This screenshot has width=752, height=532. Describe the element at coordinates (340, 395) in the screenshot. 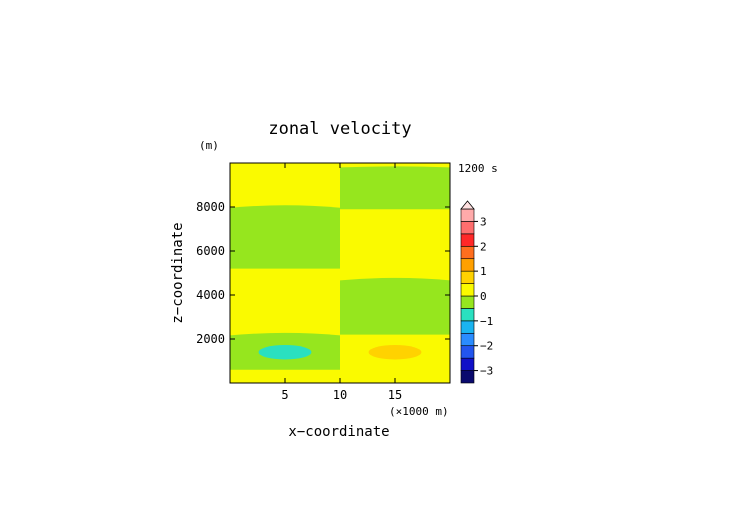

I see `x-tick-label: 10` at that location.